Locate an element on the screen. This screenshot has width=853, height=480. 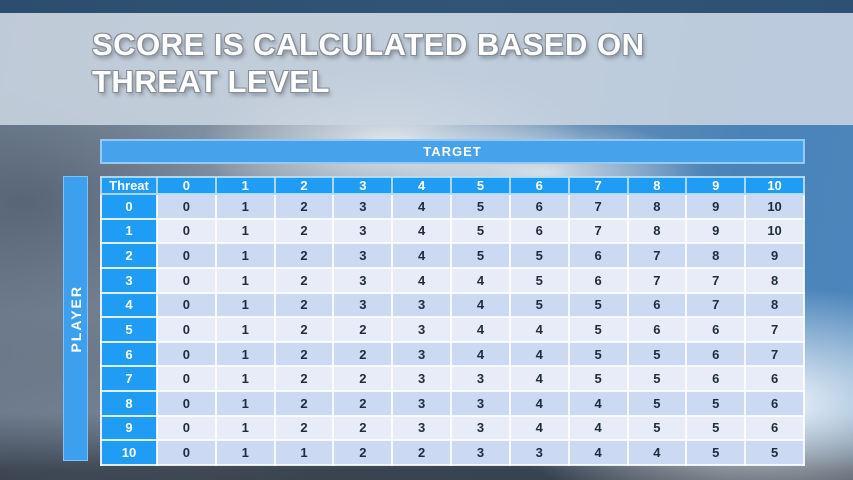
target-axis-header: TARGET is located at coordinates (452, 151).